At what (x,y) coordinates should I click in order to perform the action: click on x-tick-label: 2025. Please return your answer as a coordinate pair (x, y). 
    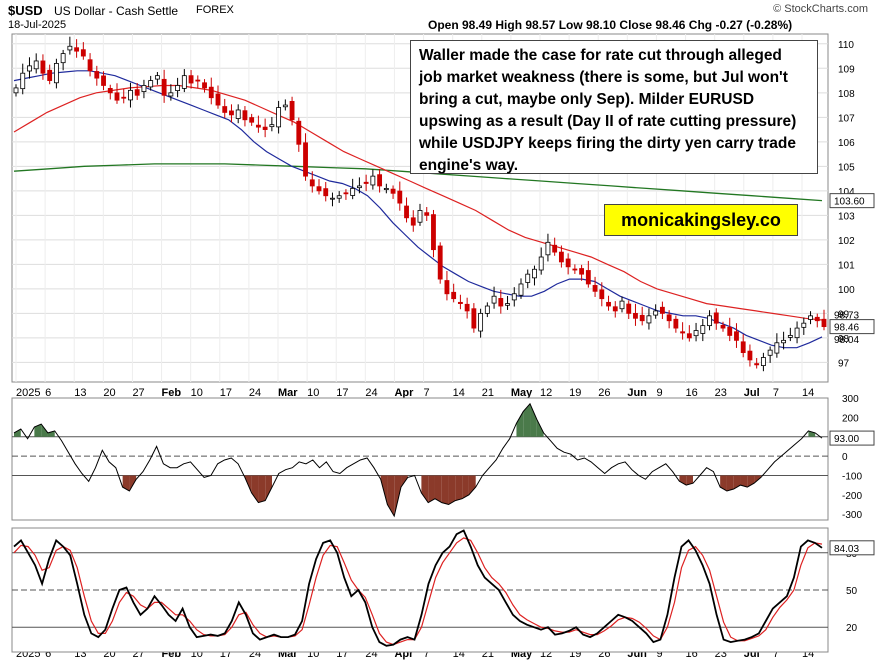
    Looking at the image, I should click on (28, 393).